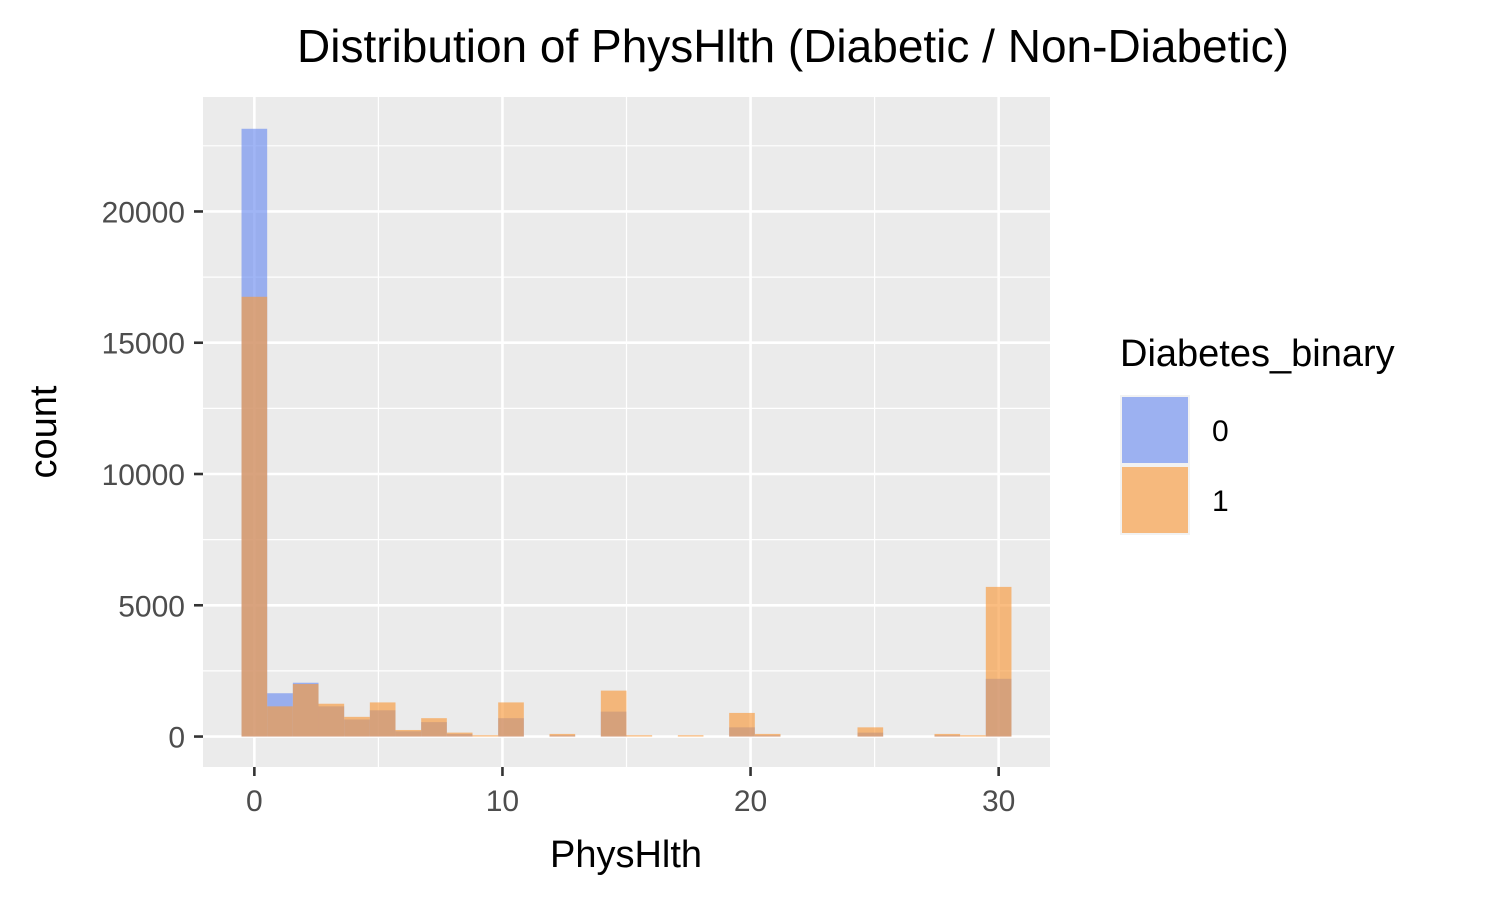 Image resolution: width=1500 pixels, height=899 pixels. I want to click on x-tick-label: 10, so click(502, 801).